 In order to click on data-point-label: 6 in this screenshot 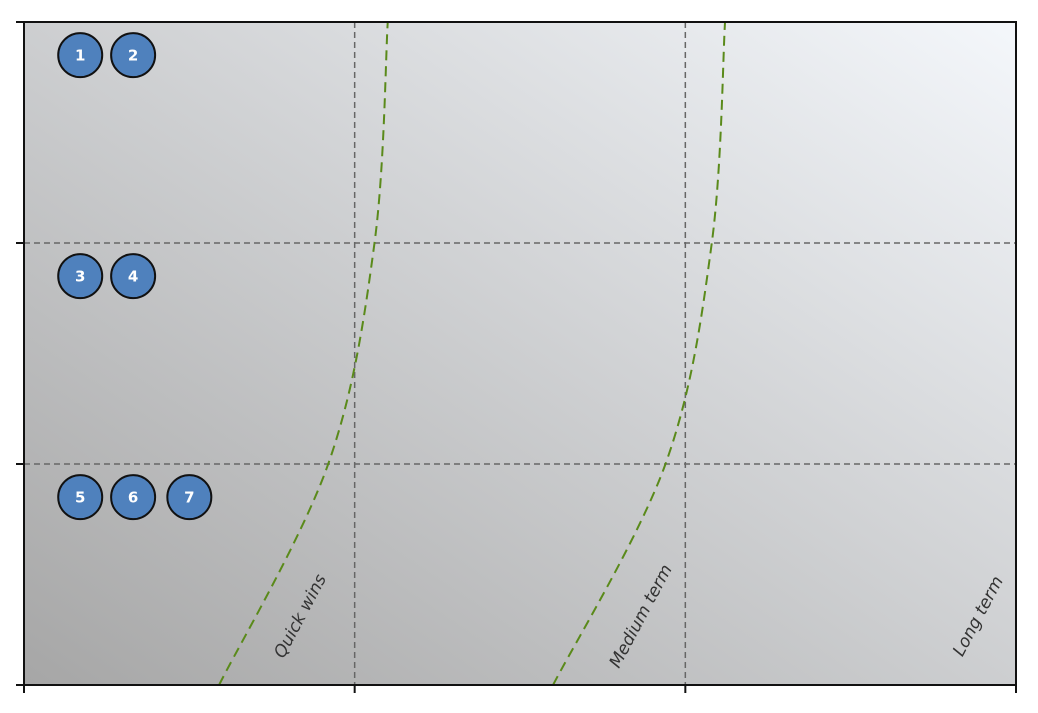, I will do `click(133, 498)`.